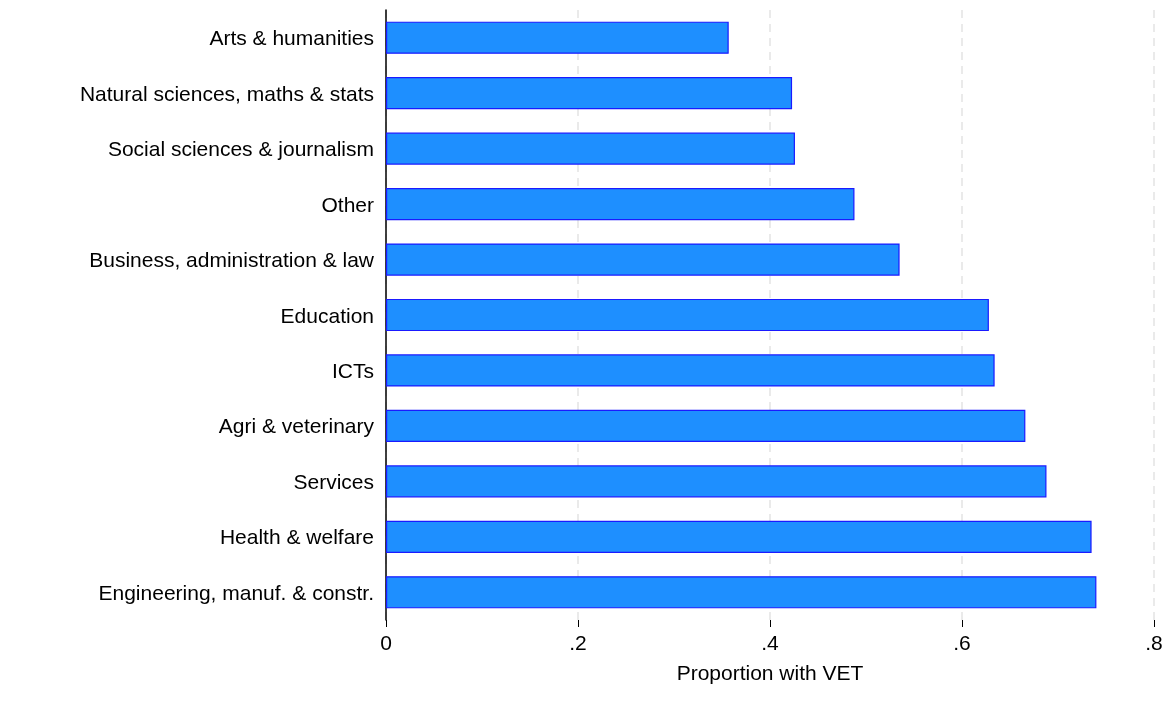 Image resolution: width=1172 pixels, height=702 pixels. I want to click on y-tick-label: Business, administration & law, so click(232, 260).